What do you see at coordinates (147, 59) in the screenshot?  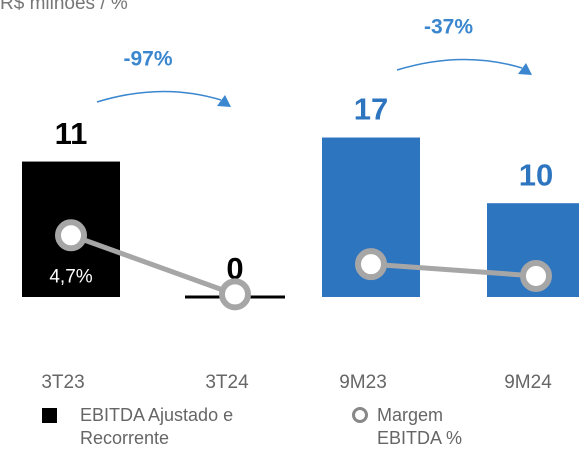 I see `annotation: -97%` at bounding box center [147, 59].